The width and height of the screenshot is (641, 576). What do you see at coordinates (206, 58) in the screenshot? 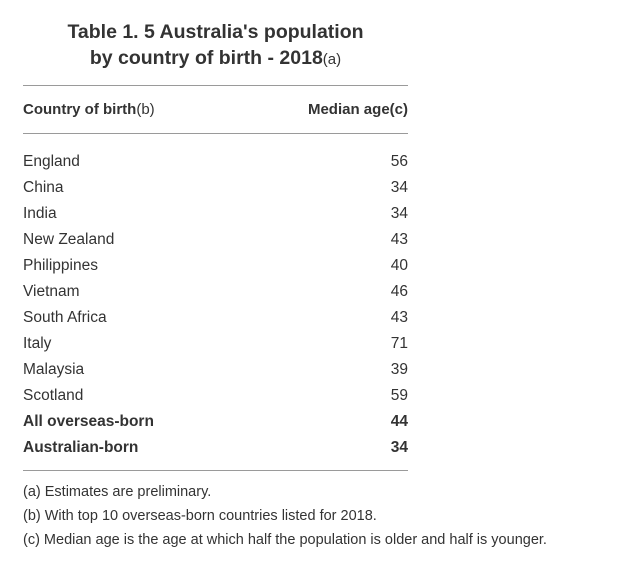
I see `title-line-2-text: by country of birth - 2018` at bounding box center [206, 58].